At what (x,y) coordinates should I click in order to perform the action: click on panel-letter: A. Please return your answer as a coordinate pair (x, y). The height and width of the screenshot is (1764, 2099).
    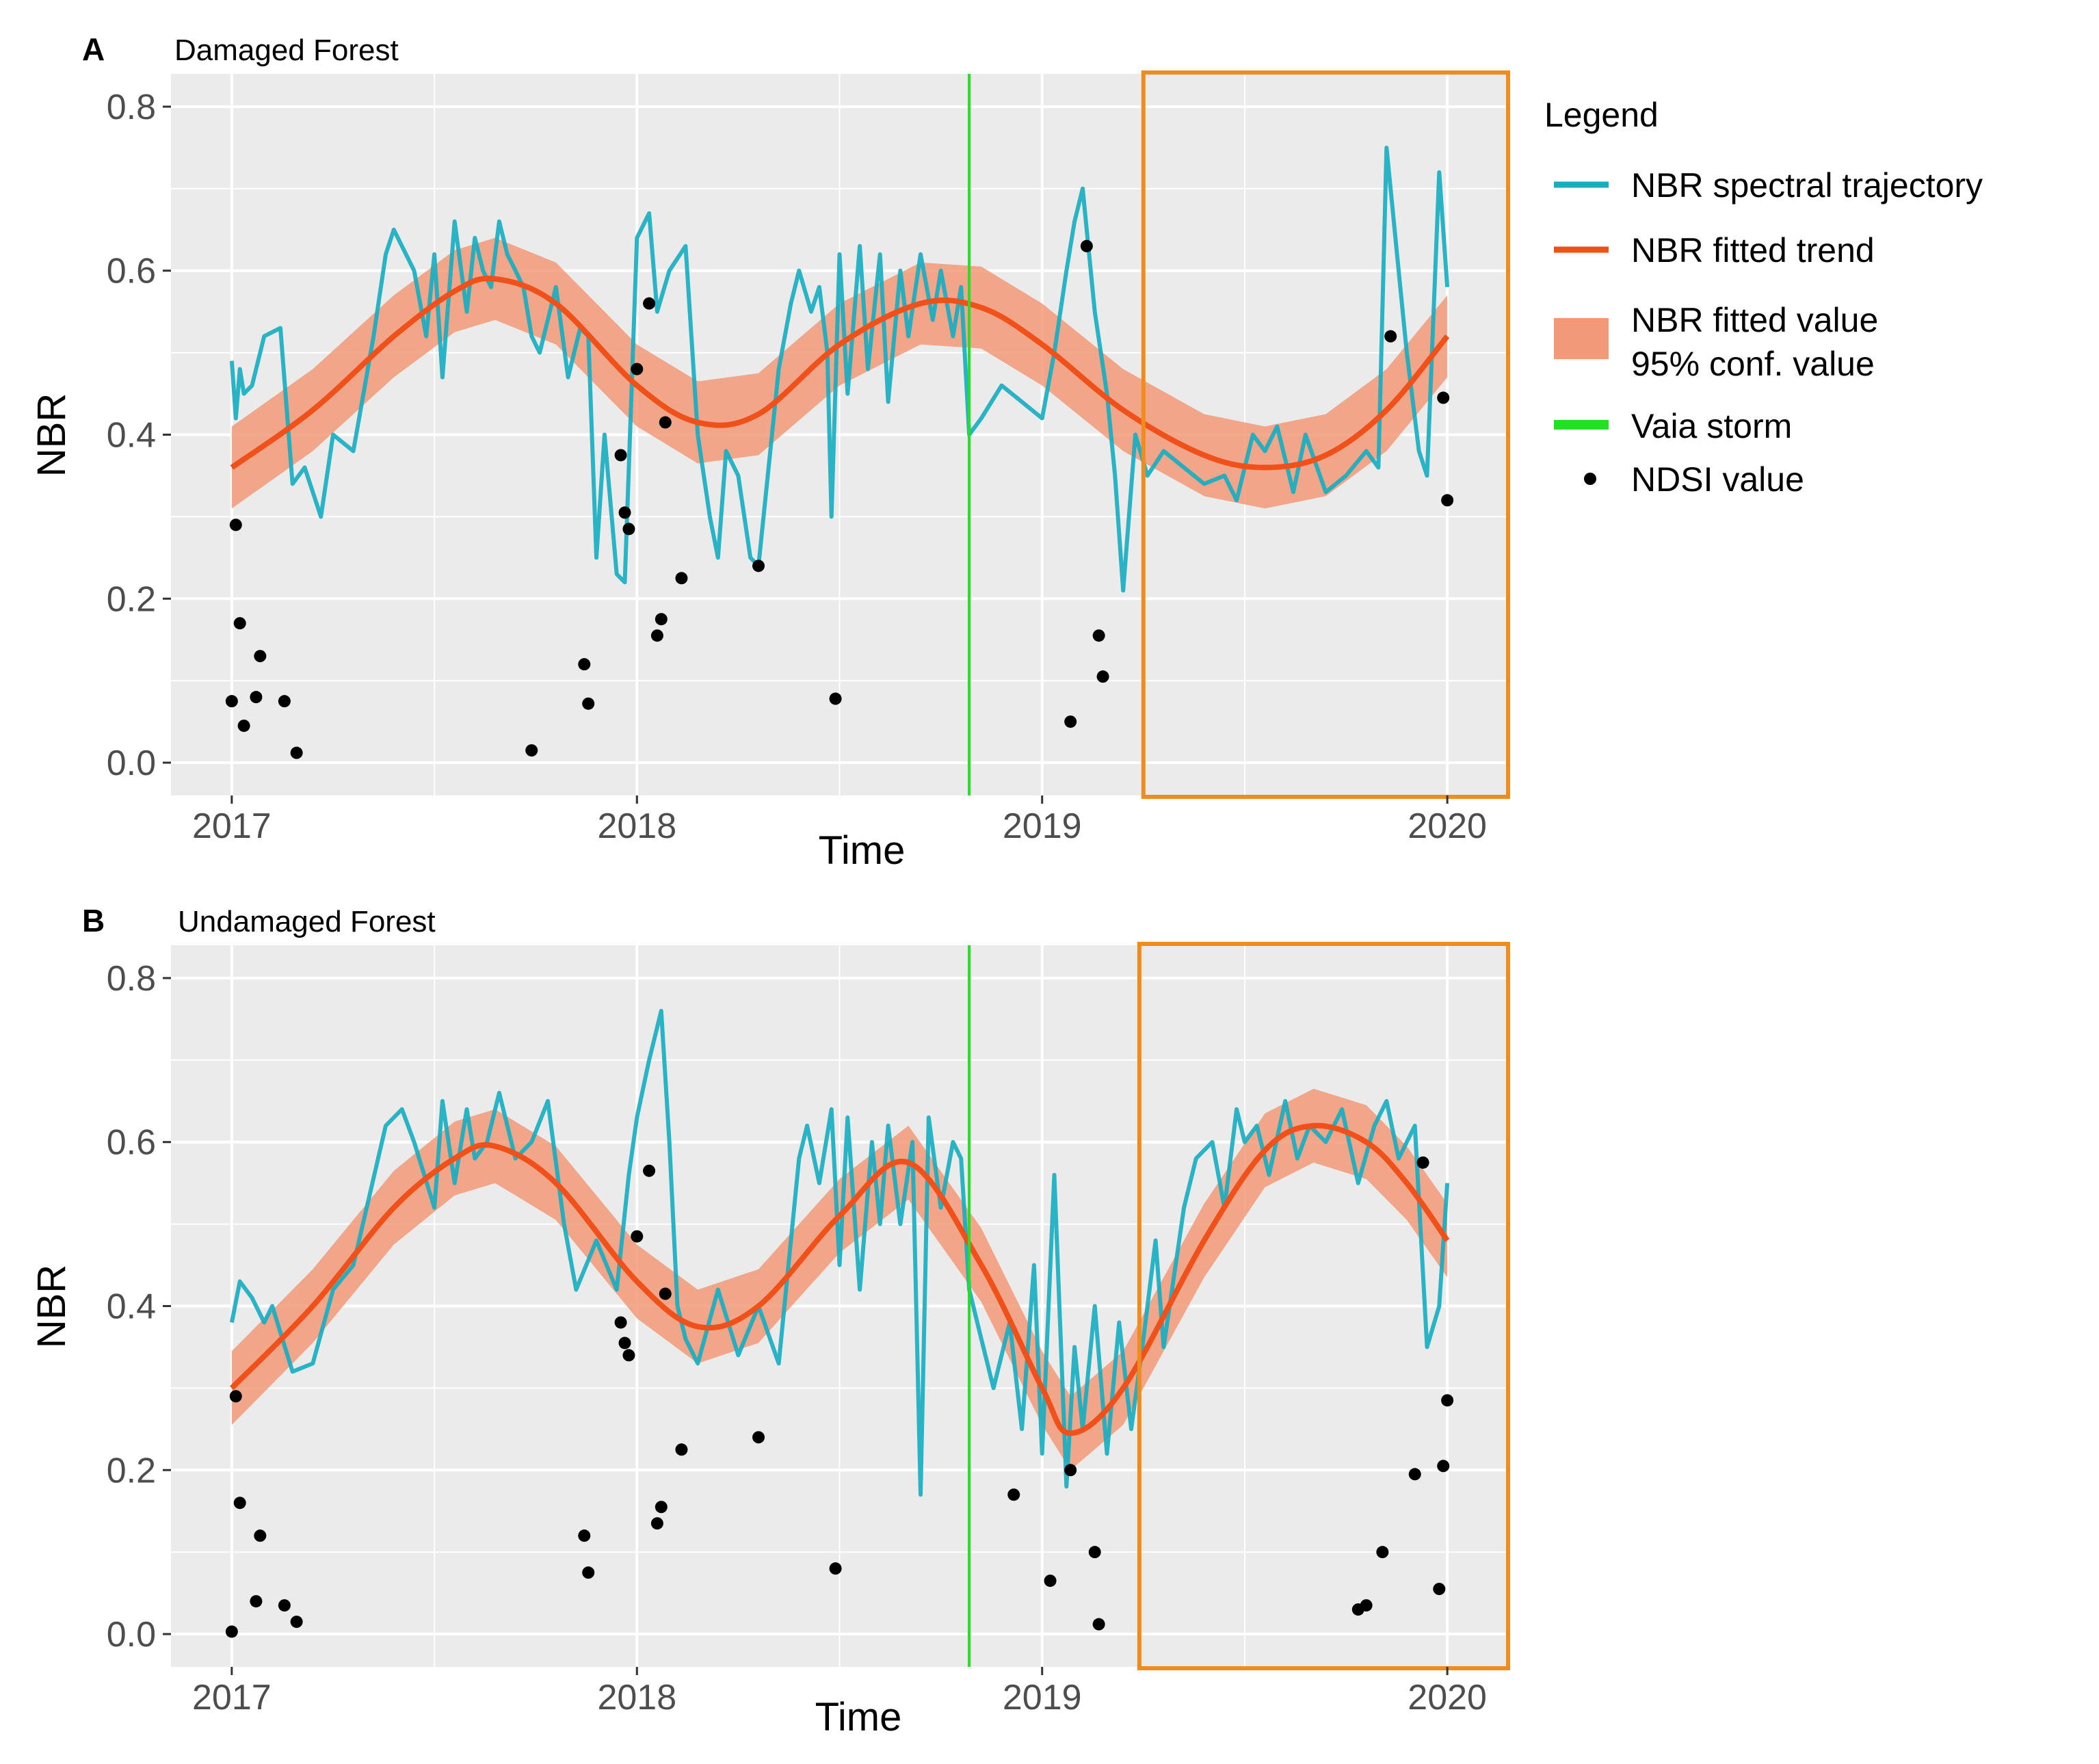
    Looking at the image, I should click on (93, 49).